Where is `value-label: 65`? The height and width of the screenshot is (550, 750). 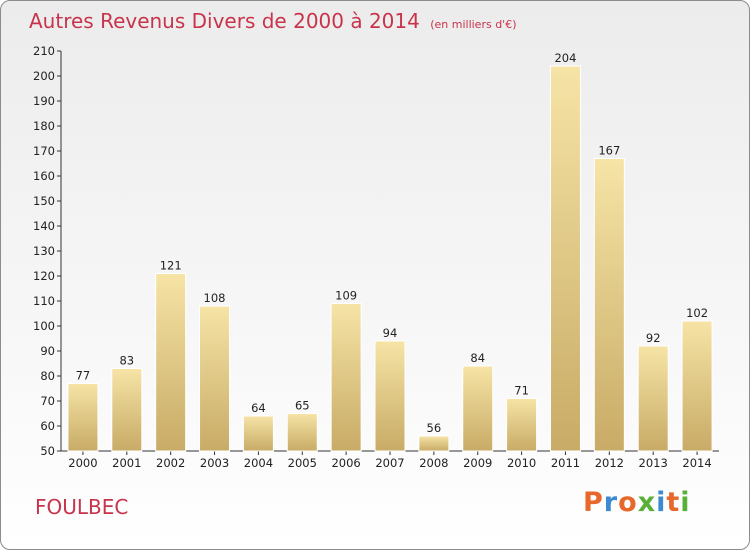
value-label: 65 is located at coordinates (302, 406).